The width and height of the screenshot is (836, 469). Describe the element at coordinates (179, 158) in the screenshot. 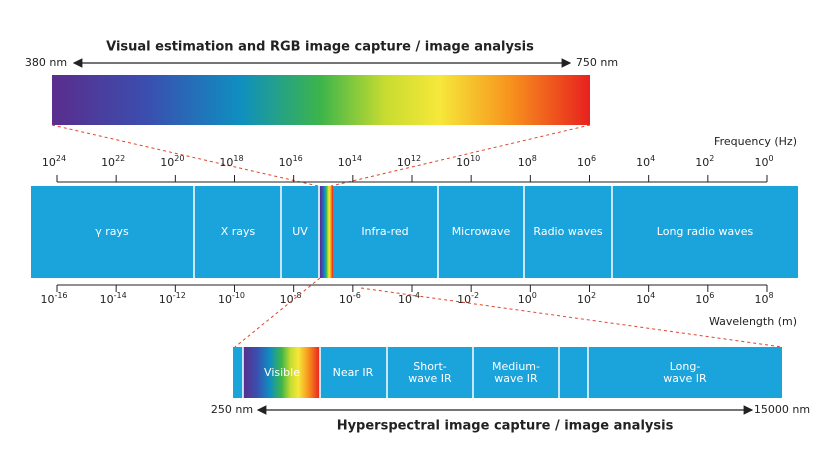

I see `tick-exponent: 20` at that location.